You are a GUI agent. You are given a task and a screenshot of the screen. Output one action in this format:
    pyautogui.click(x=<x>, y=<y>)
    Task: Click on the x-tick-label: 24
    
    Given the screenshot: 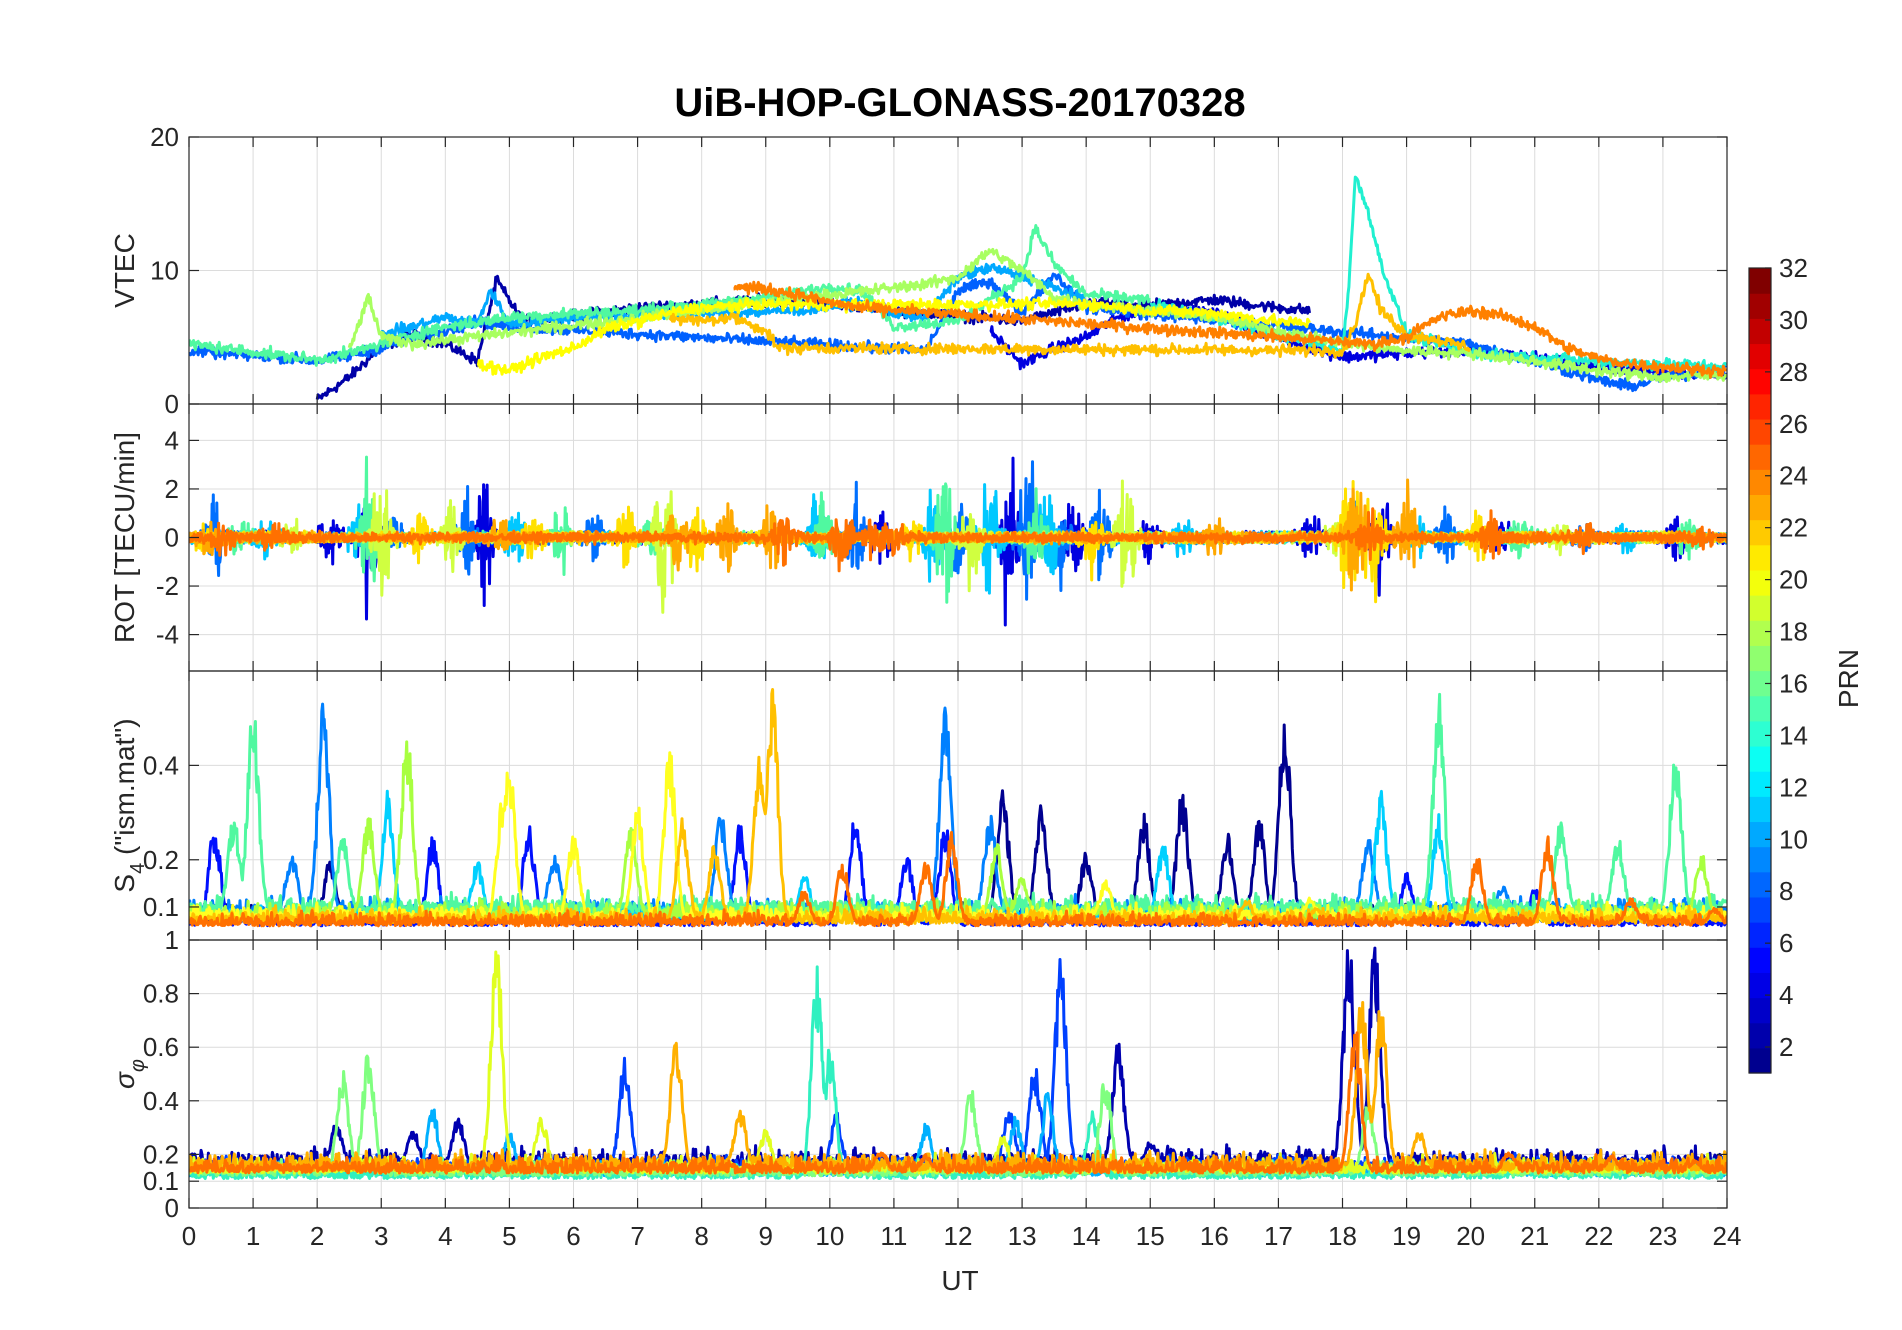 What is the action you would take?
    pyautogui.click(x=1727, y=1236)
    